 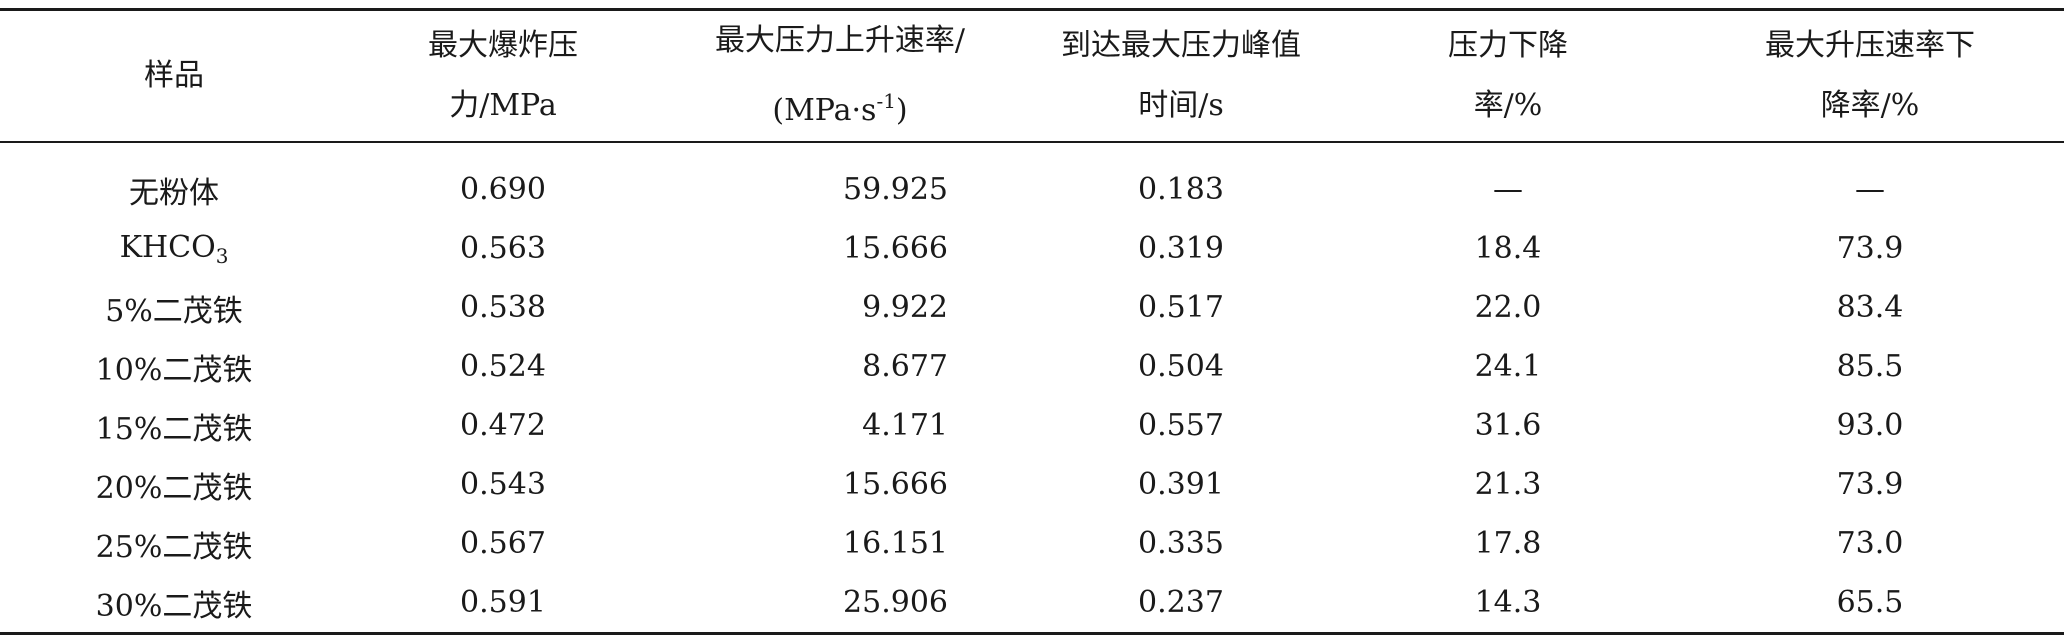 What do you see at coordinates (174, 429) in the screenshot?
I see `cell-sample: 15%二茂铁` at bounding box center [174, 429].